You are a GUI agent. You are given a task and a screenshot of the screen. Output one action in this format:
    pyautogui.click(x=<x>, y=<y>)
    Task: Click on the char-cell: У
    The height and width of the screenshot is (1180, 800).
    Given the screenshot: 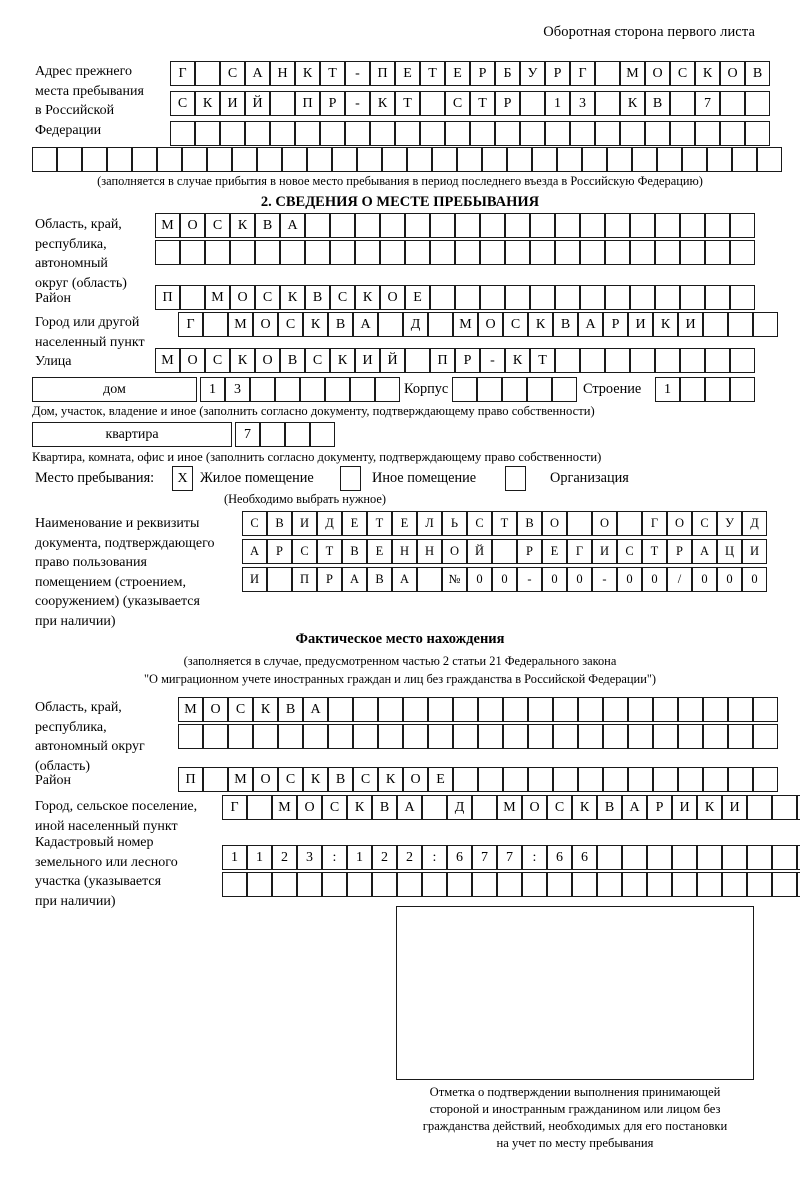 What is the action you would take?
    pyautogui.click(x=532, y=73)
    